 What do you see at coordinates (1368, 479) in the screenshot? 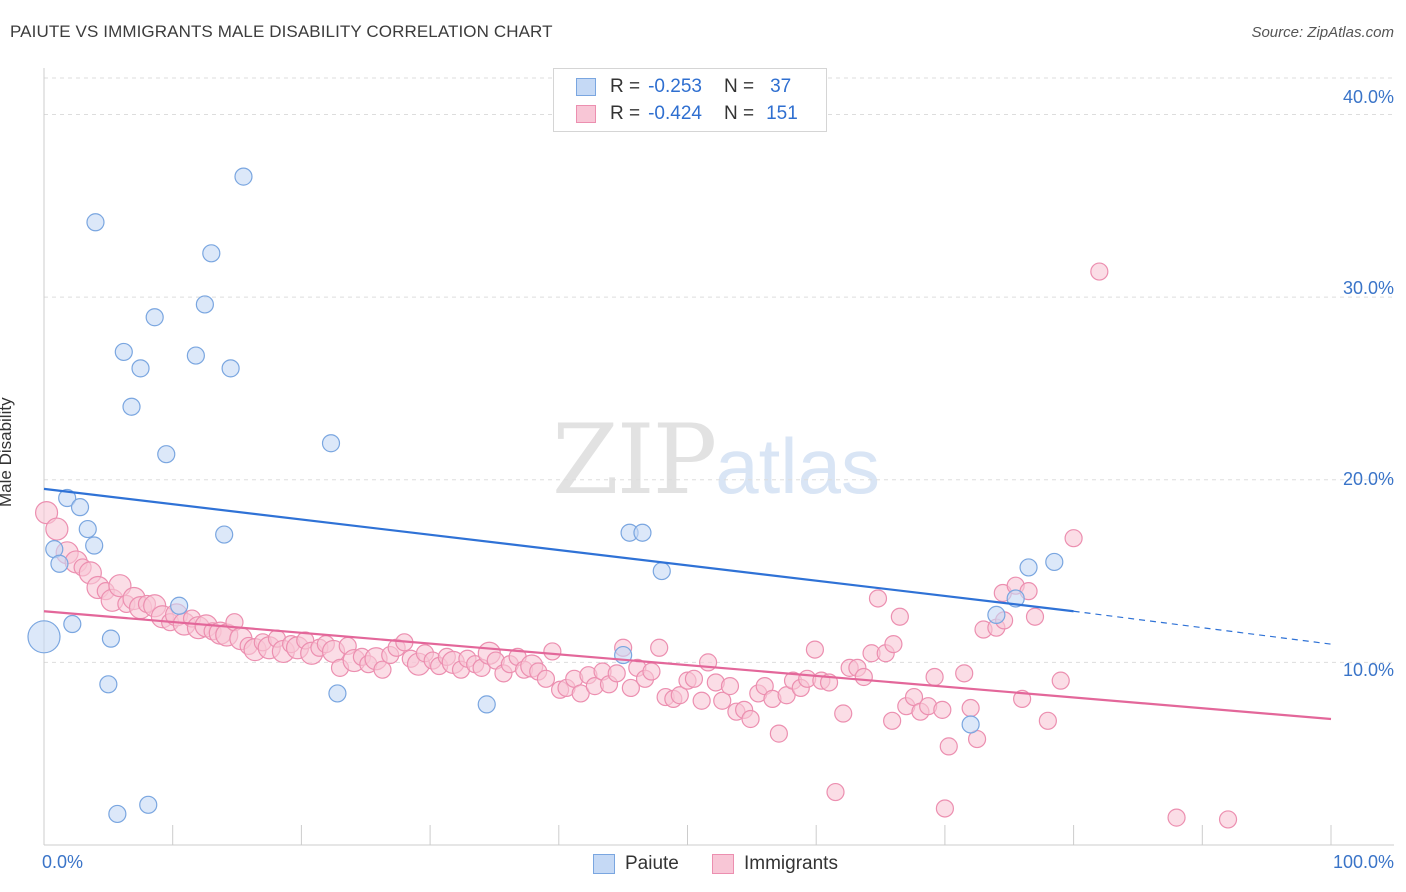
I see `y-tick-label-20: 20.0%` at bounding box center [1368, 479].